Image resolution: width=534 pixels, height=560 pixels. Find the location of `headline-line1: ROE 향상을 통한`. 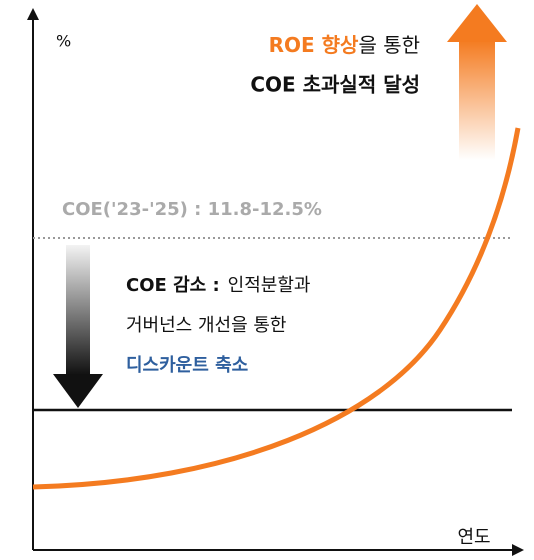

headline-line1: ROE 향상을 통한 is located at coordinates (344, 45).